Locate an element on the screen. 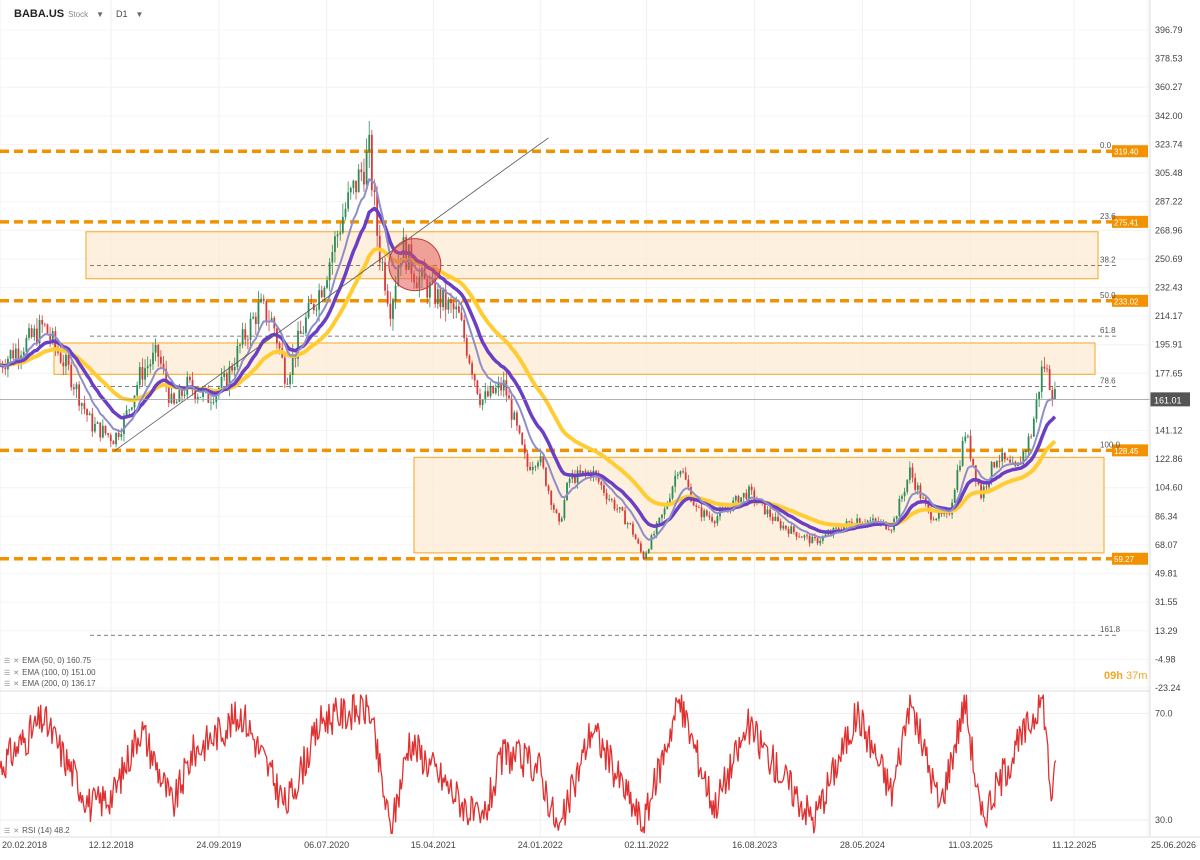 The width and height of the screenshot is (1200, 860). y-tick-label: 323.74 is located at coordinates (1169, 144).